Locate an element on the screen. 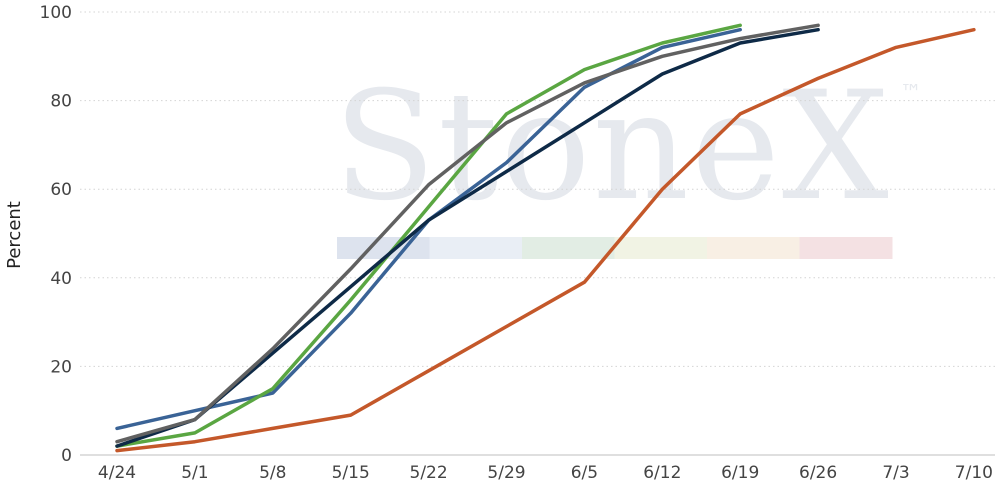 Image resolution: width=1002 pixels, height=492 pixels. x-tick-label: 6/12 is located at coordinates (662, 473).